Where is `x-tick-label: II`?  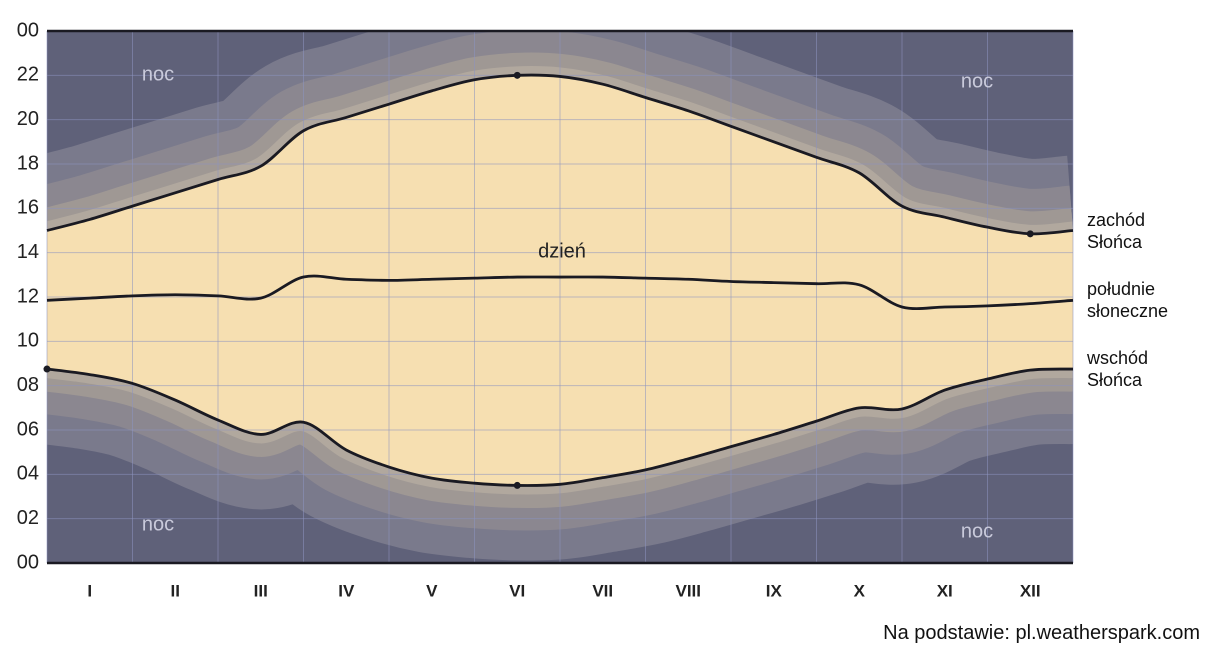
x-tick-label: II is located at coordinates (175, 590).